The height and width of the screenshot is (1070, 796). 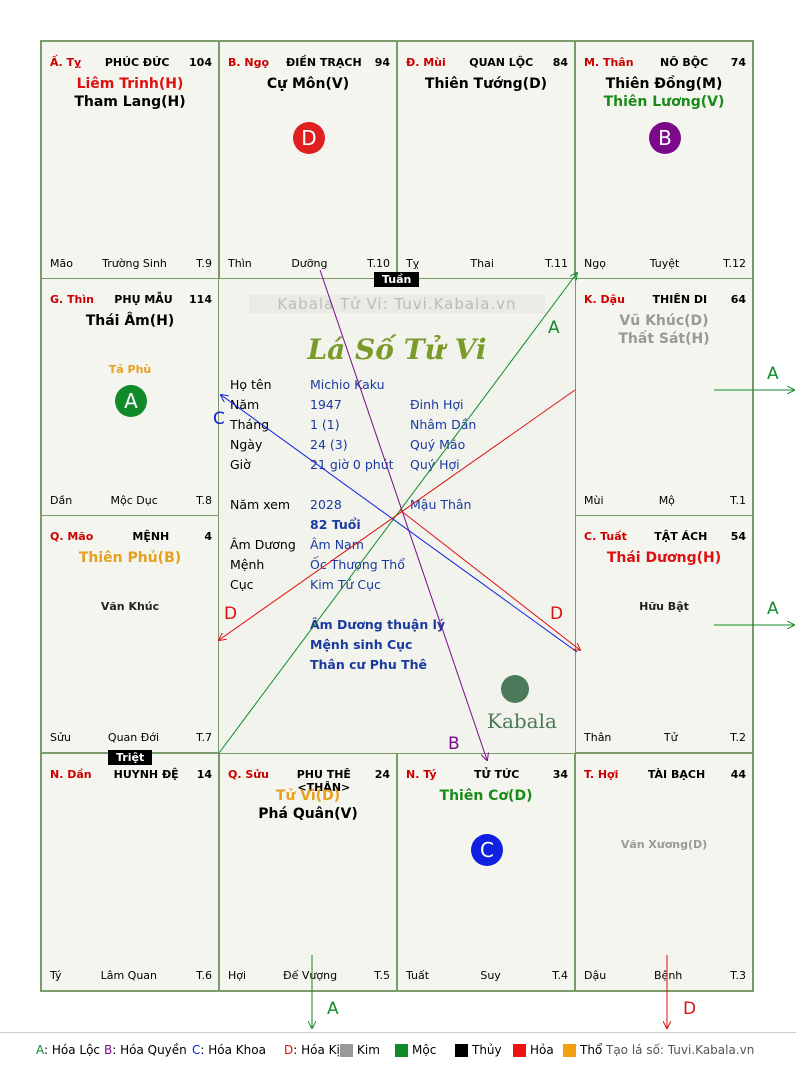 What do you see at coordinates (680, 299) in the screenshot?
I see `palace-name: THIÊN DI` at bounding box center [680, 299].